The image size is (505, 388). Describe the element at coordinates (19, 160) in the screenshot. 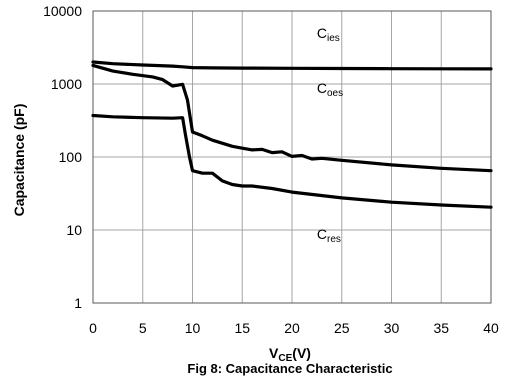

I see `y-axis-label: Capacitance (pF)` at that location.